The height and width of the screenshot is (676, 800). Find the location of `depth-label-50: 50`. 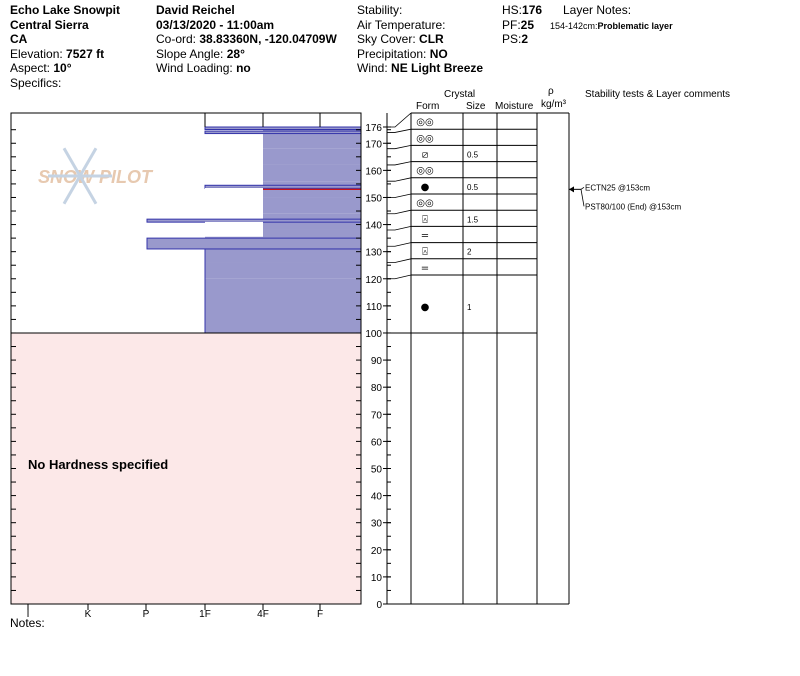

depth-label-50: 50 is located at coordinates (377, 469).